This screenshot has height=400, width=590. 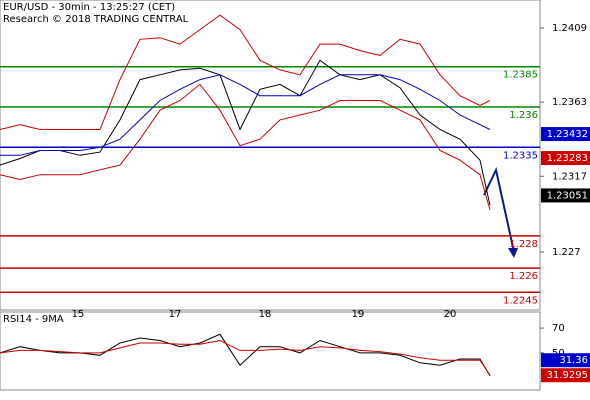 I want to click on x-tick-label: 20, so click(x=450, y=314).